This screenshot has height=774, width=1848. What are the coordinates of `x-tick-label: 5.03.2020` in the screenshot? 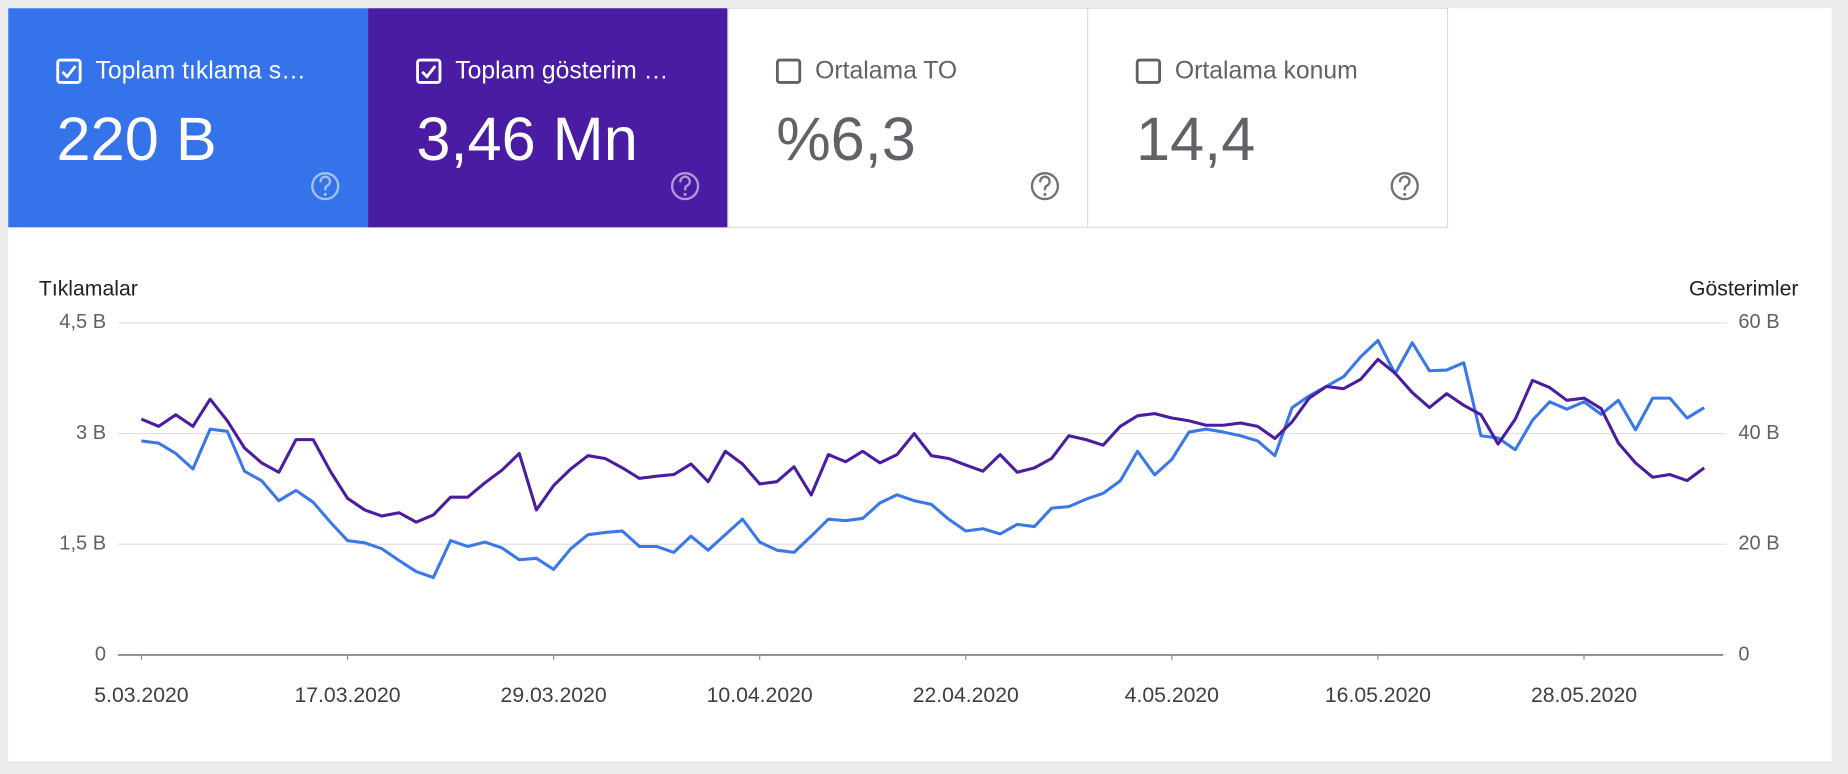 It's located at (141, 695).